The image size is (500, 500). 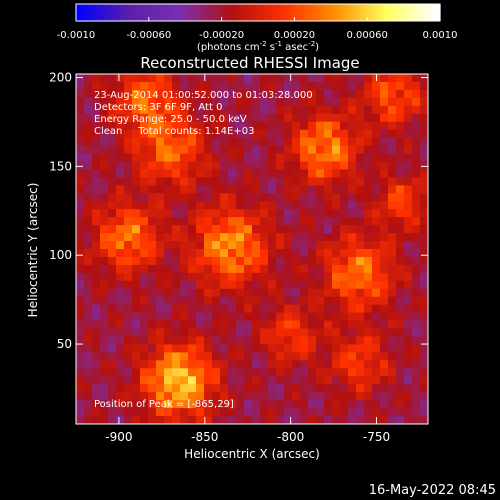 What do you see at coordinates (60, 78) in the screenshot?
I see `y-tick-label: 200` at bounding box center [60, 78].